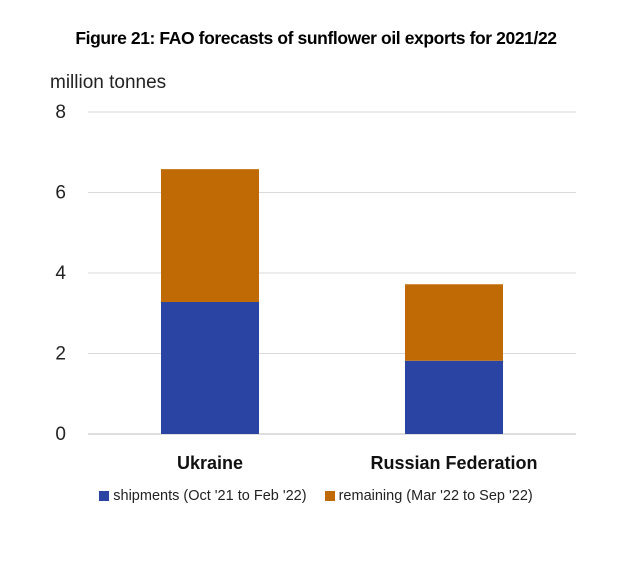 The width and height of the screenshot is (632, 562). What do you see at coordinates (357, 463) in the screenshot?
I see `x-category-labels: Ukraine Russian Federation` at bounding box center [357, 463].